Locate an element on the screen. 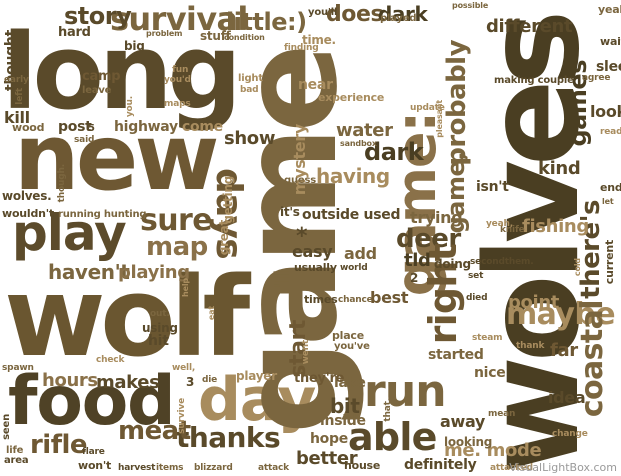 The width and height of the screenshot is (621, 476). word-doing: doing is located at coordinates (452, 264).